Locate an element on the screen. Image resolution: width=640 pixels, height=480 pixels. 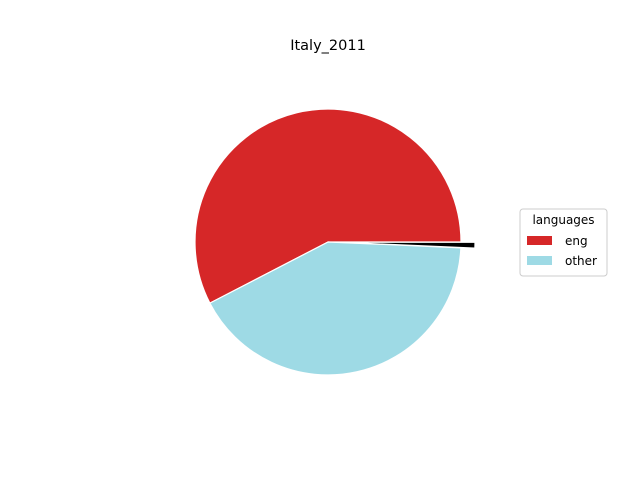
legend-label-other: other is located at coordinates (581, 261).